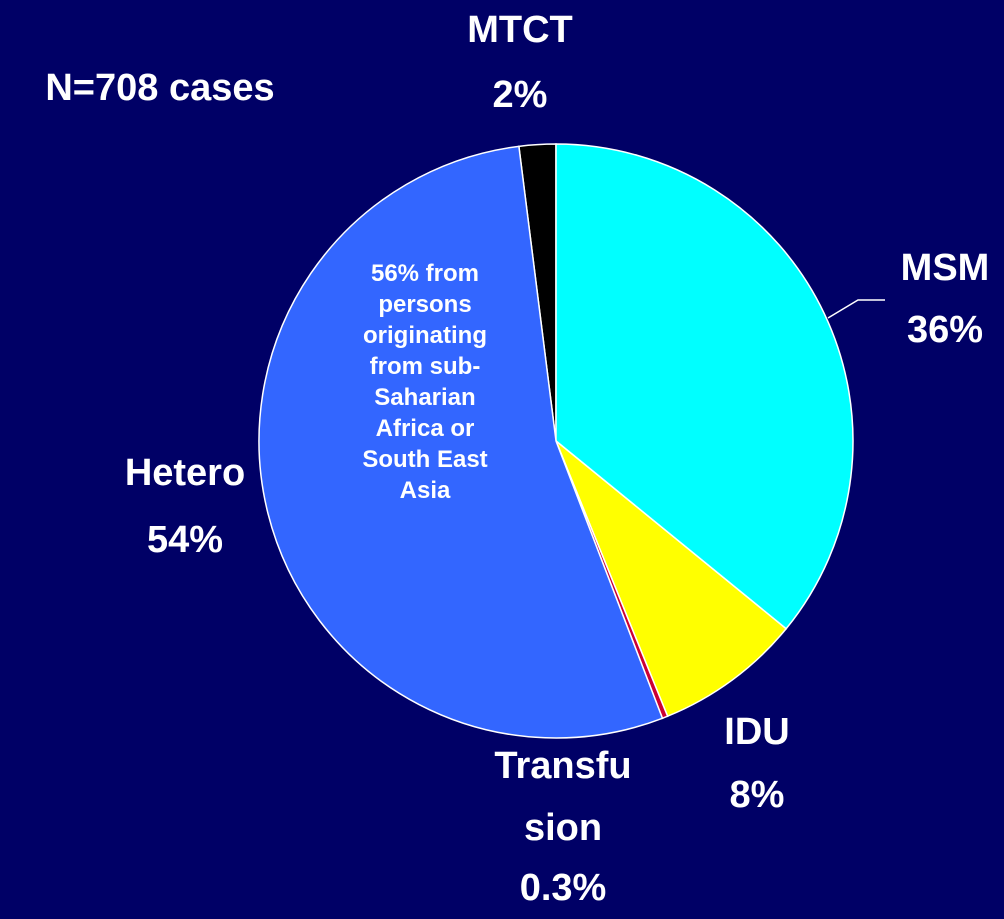  What do you see at coordinates (185, 473) in the screenshot?
I see `category-label: Hetero` at bounding box center [185, 473].